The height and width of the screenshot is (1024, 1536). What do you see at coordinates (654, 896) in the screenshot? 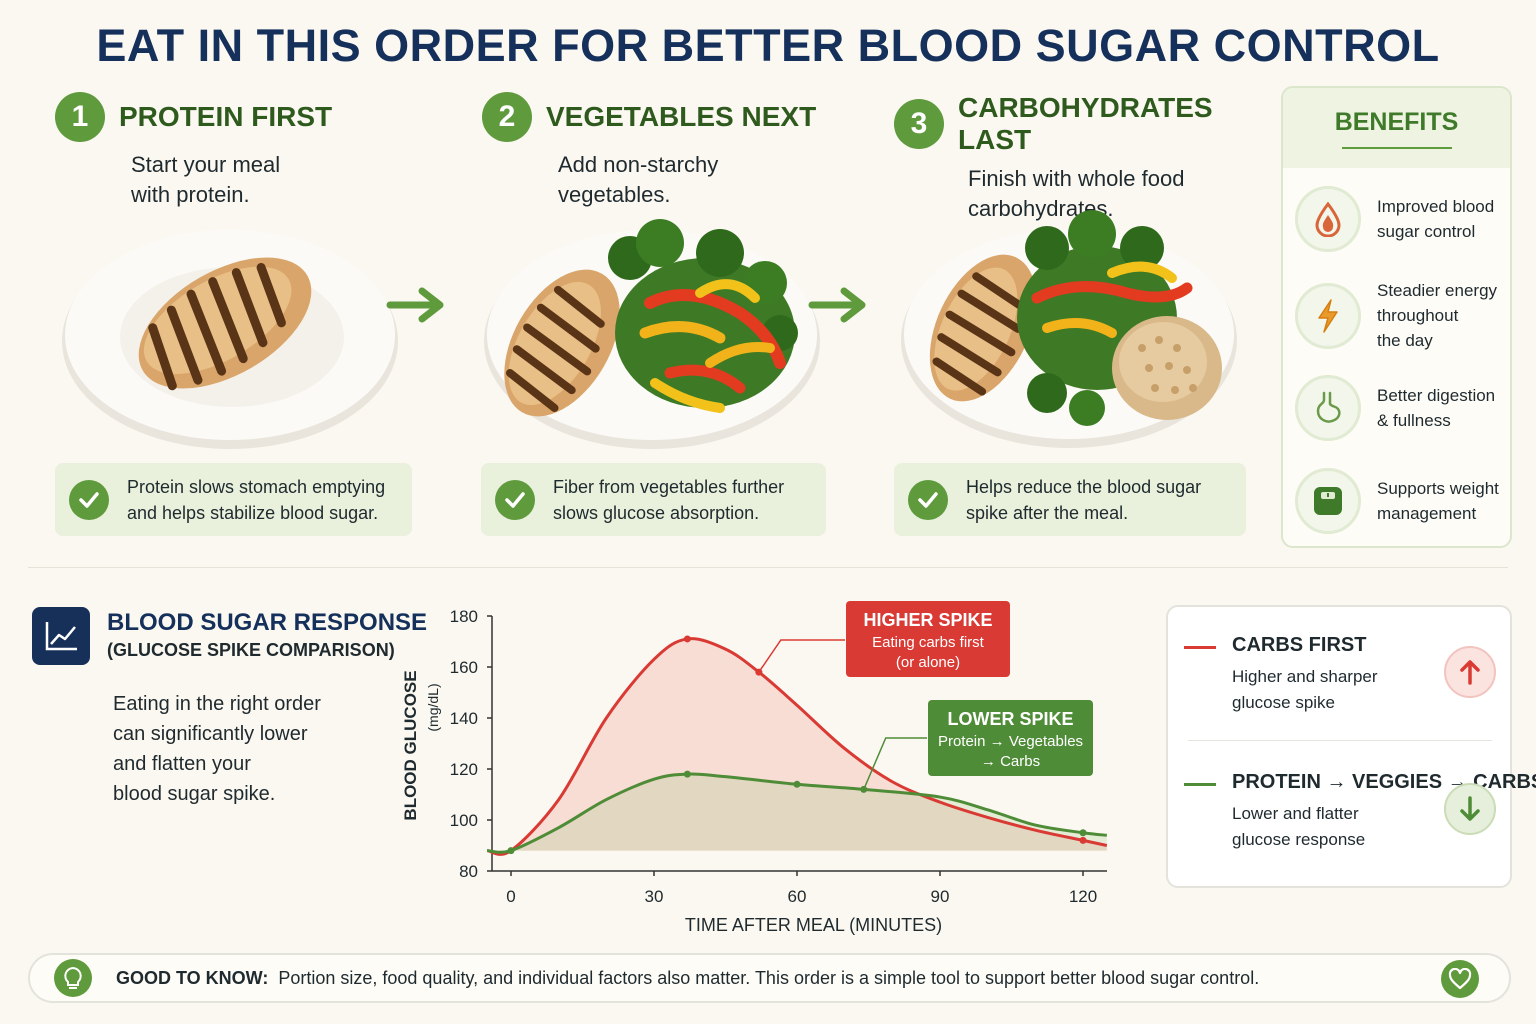
I see `x-tick-label: 30` at bounding box center [654, 896].